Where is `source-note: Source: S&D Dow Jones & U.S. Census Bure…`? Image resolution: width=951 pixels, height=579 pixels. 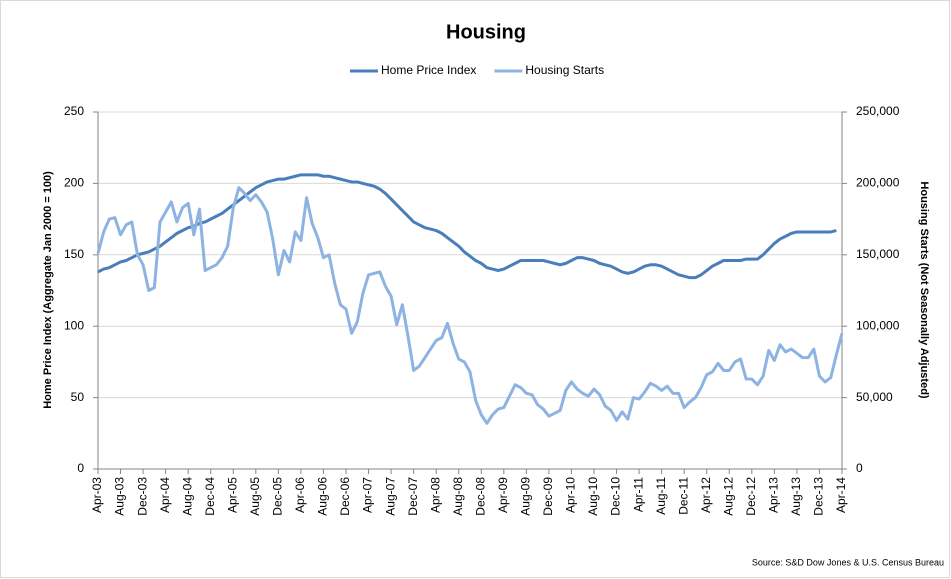
source-note: Source: S&D Dow Jones & U.S. Census Bure… is located at coordinates (848, 562).